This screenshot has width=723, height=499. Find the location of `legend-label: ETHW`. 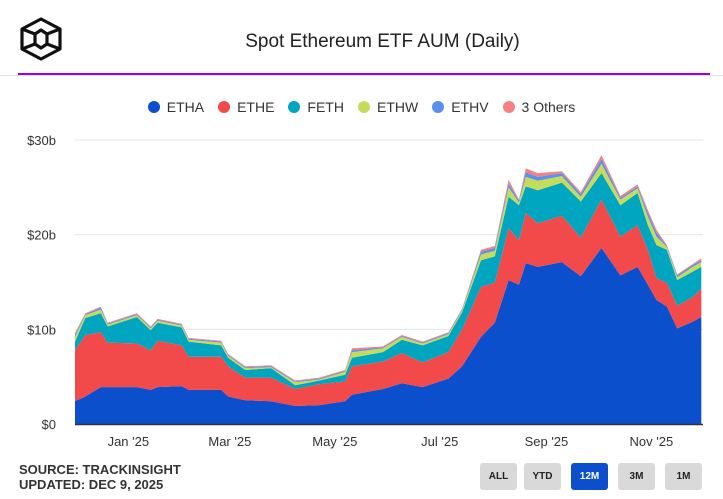

legend-label: ETHW is located at coordinates (397, 107).